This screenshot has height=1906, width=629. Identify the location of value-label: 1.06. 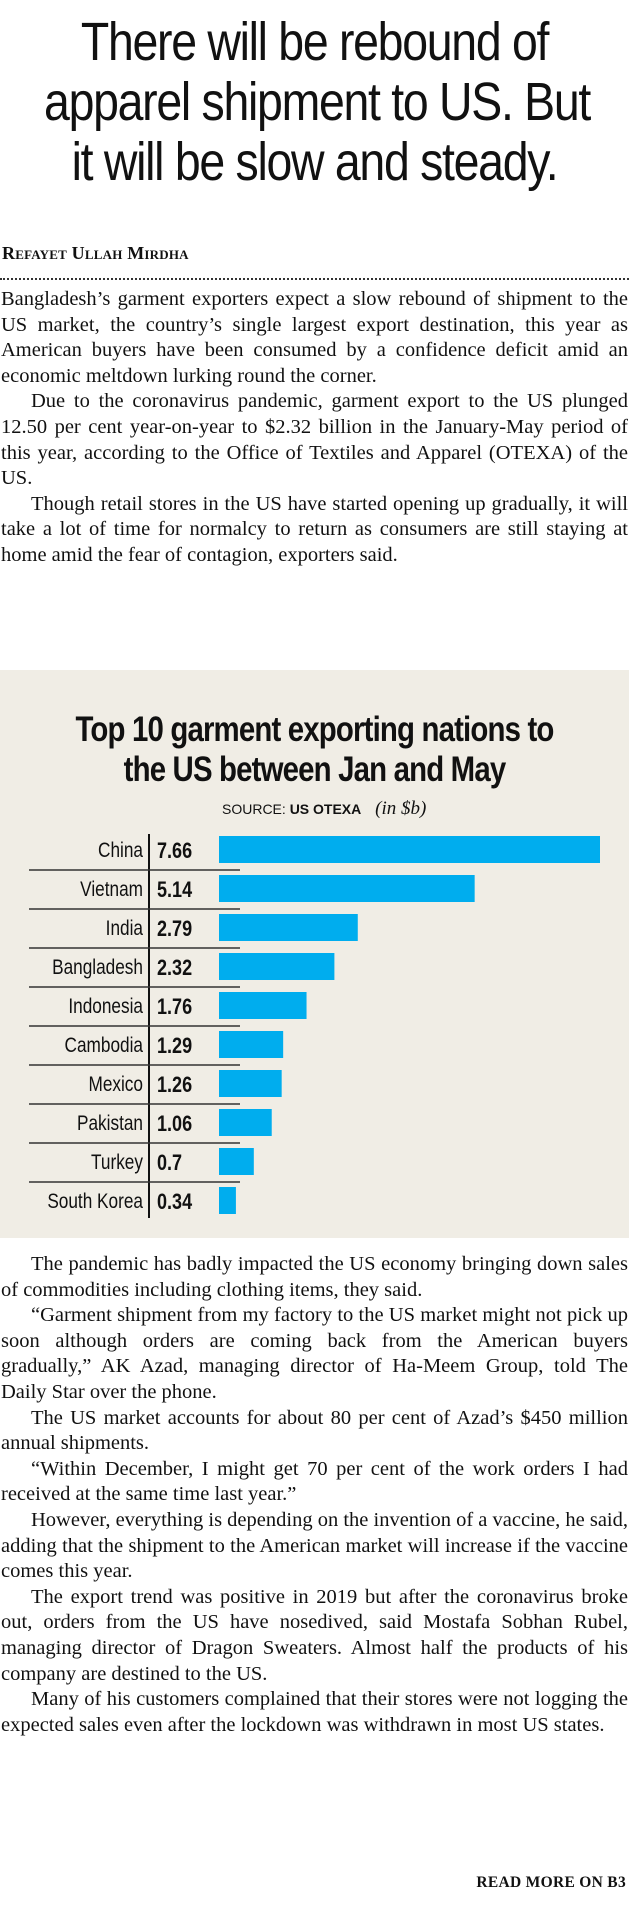
(174, 1124).